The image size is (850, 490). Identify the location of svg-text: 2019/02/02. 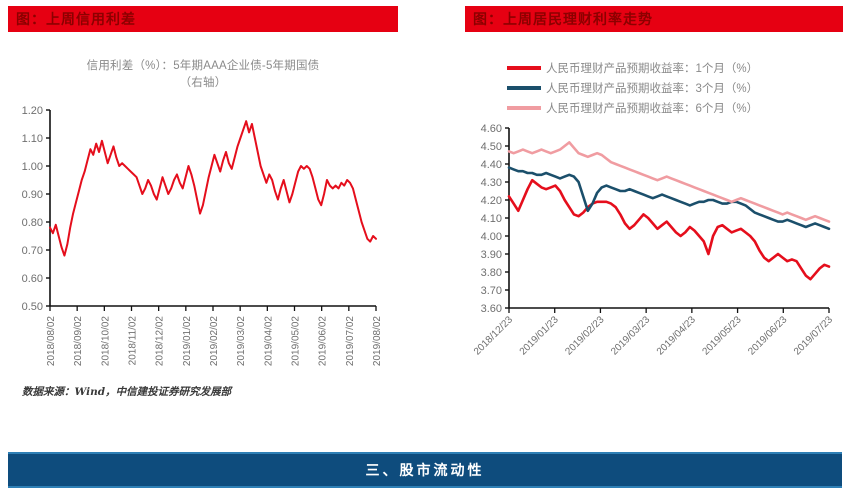
(214, 341).